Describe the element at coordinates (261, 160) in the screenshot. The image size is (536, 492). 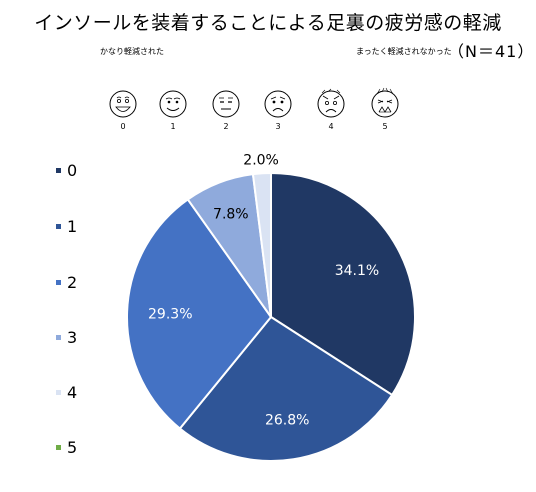
I see `data-label-4: 2.0%` at that location.